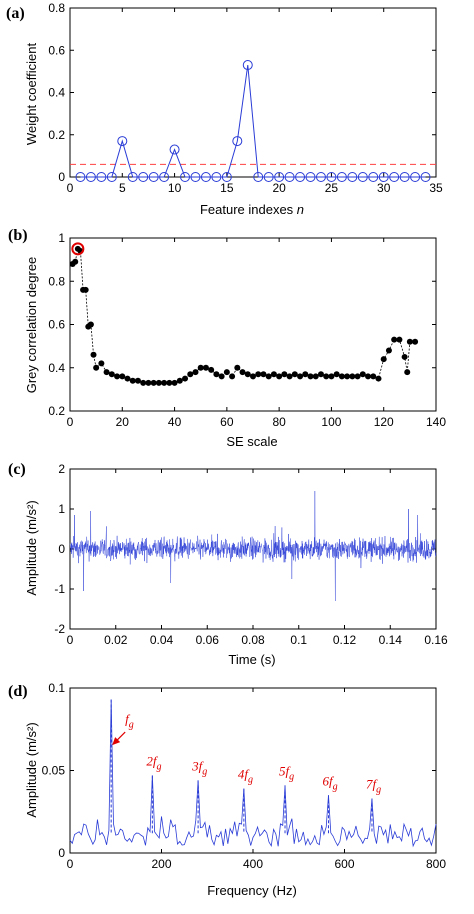  Describe the element at coordinates (56, 688) in the screenshot. I see `panel-d-ytick-label: 0.1` at that location.